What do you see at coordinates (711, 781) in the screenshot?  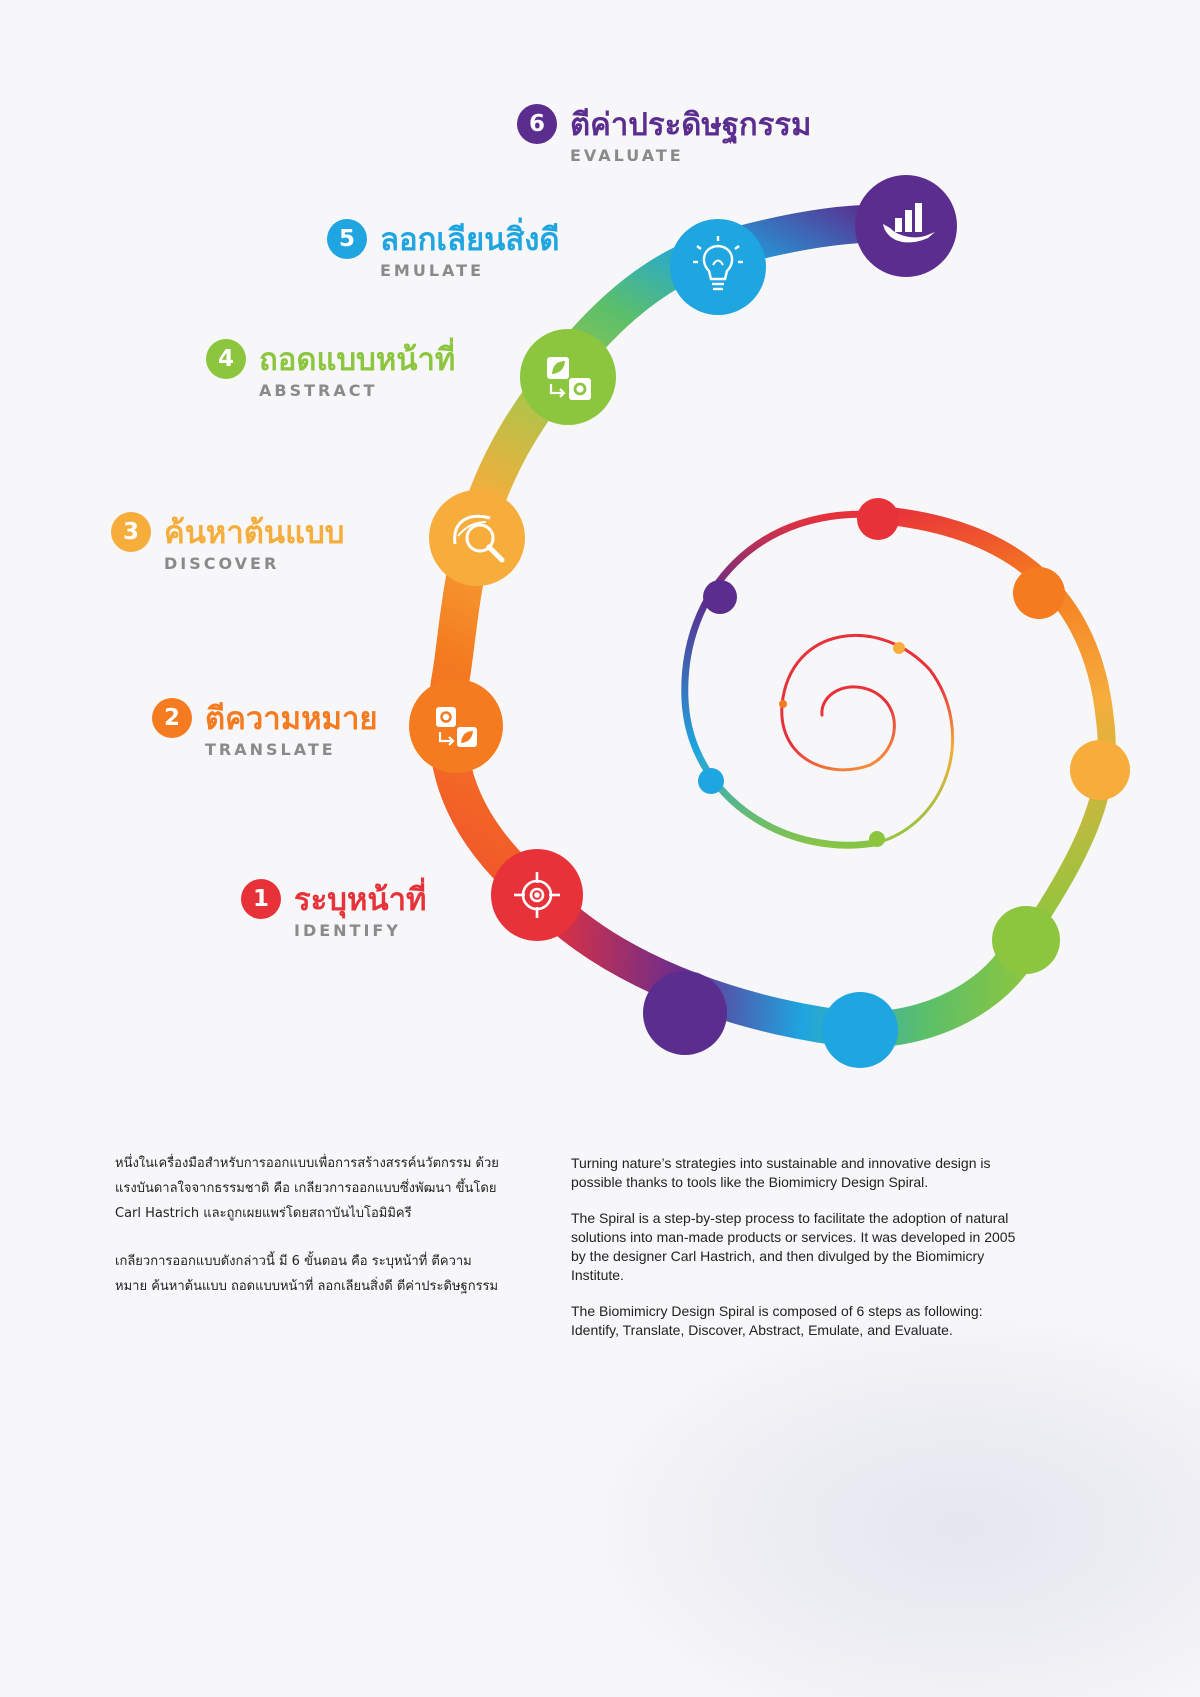 I see `dot-blue-small` at bounding box center [711, 781].